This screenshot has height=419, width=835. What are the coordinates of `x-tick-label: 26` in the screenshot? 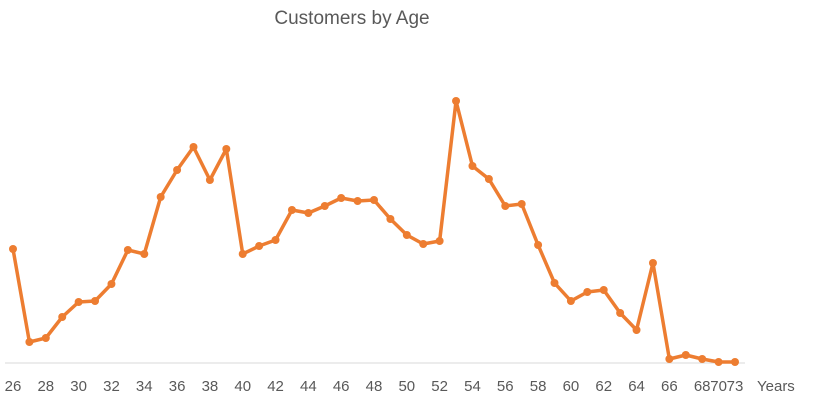 It's located at (13, 386).